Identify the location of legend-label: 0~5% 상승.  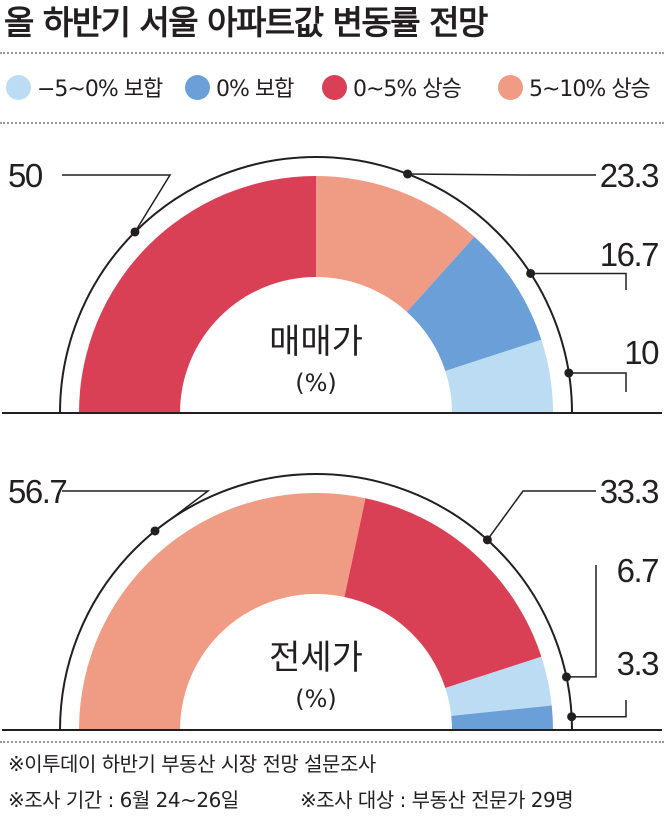
(407, 89).